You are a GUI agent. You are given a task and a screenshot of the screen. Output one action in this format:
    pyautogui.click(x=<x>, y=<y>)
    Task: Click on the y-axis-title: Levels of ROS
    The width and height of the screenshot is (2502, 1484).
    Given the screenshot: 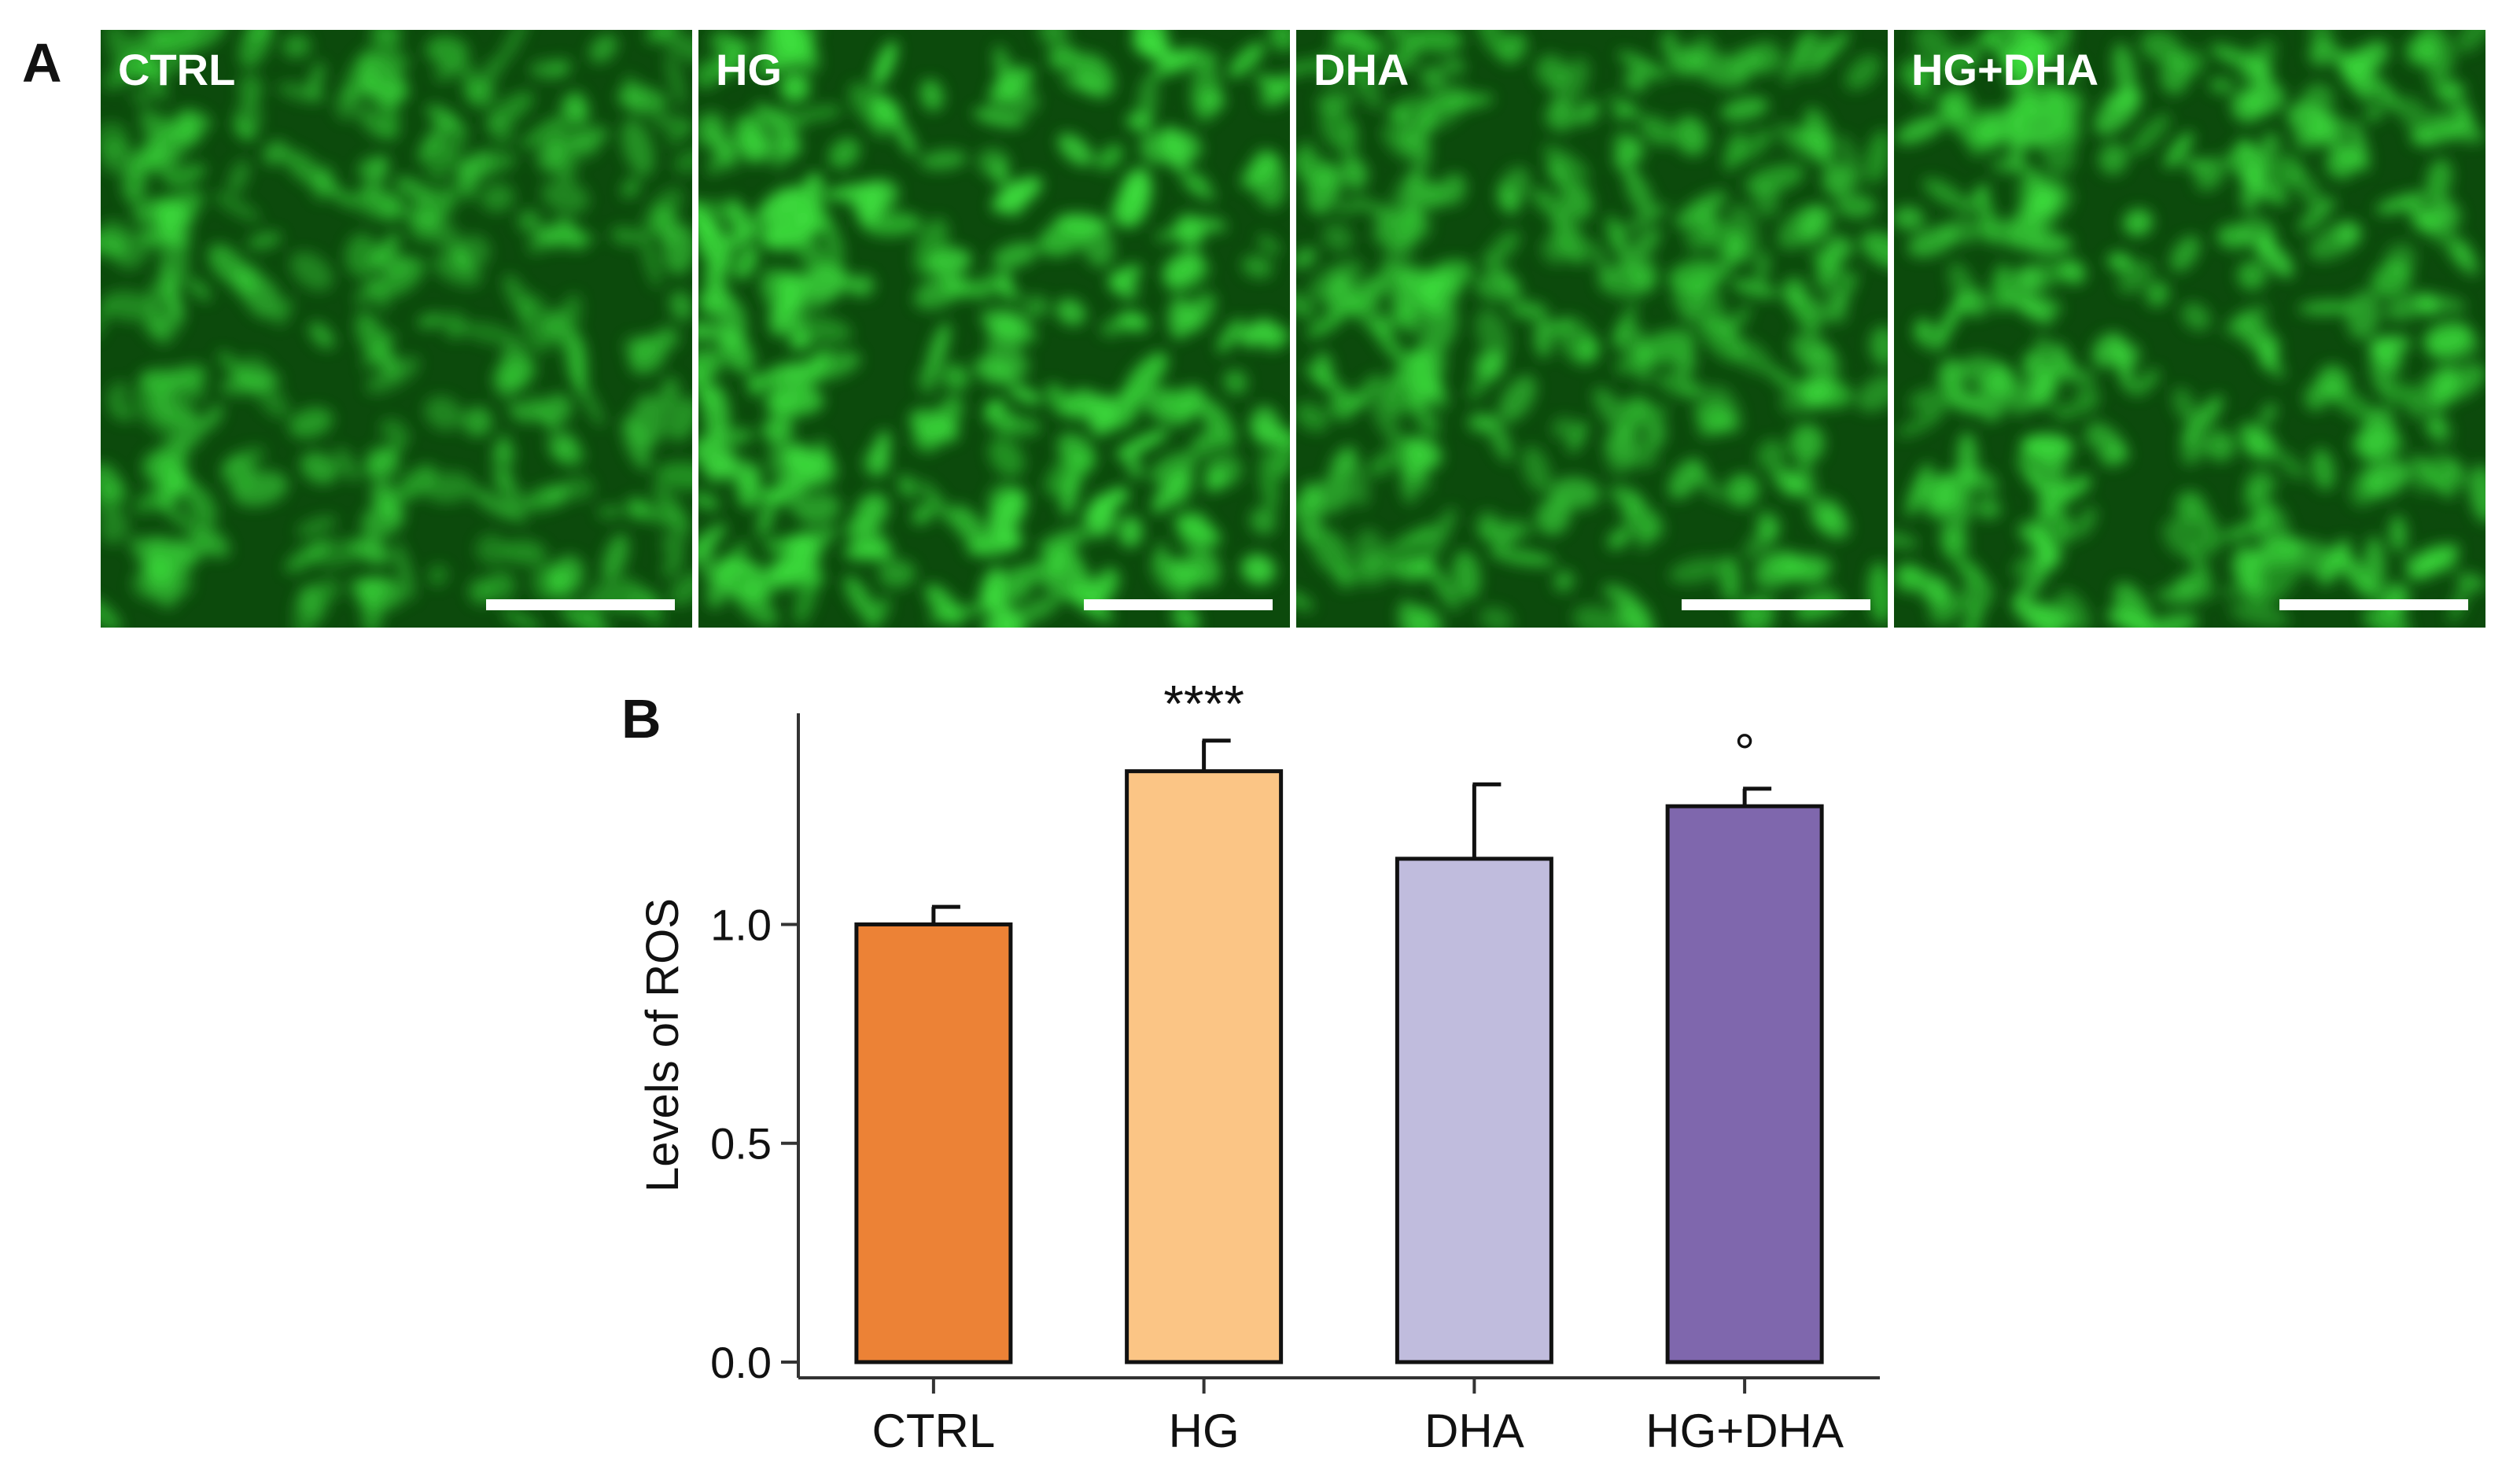 What is the action you would take?
    pyautogui.click(x=662, y=1045)
    